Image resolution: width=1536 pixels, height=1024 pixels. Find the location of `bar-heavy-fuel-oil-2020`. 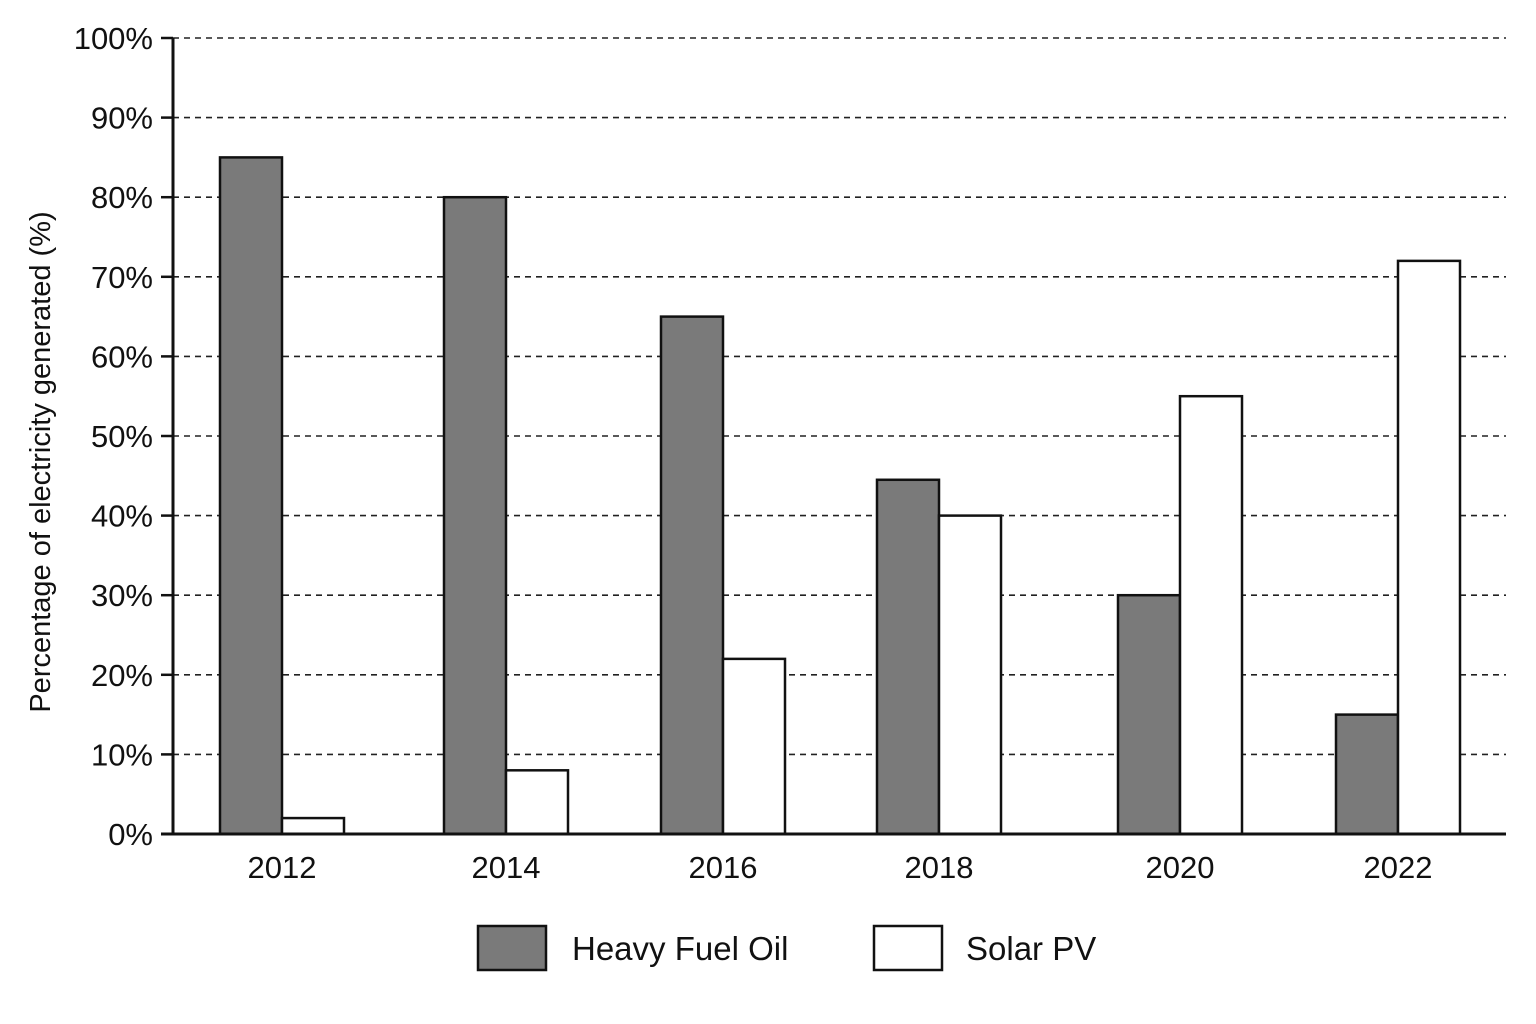

bar-heavy-fuel-oil-2020 is located at coordinates (1149, 714).